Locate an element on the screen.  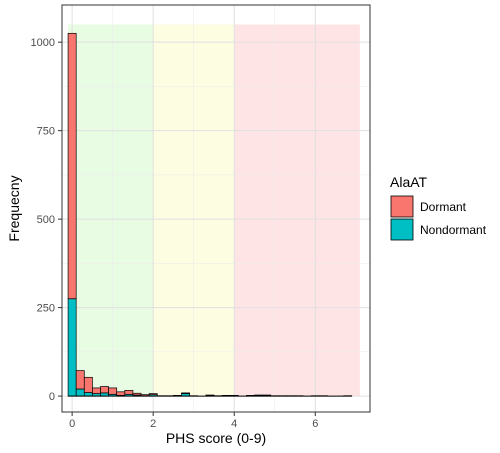
x-tick-label: 6 is located at coordinates (315, 424).